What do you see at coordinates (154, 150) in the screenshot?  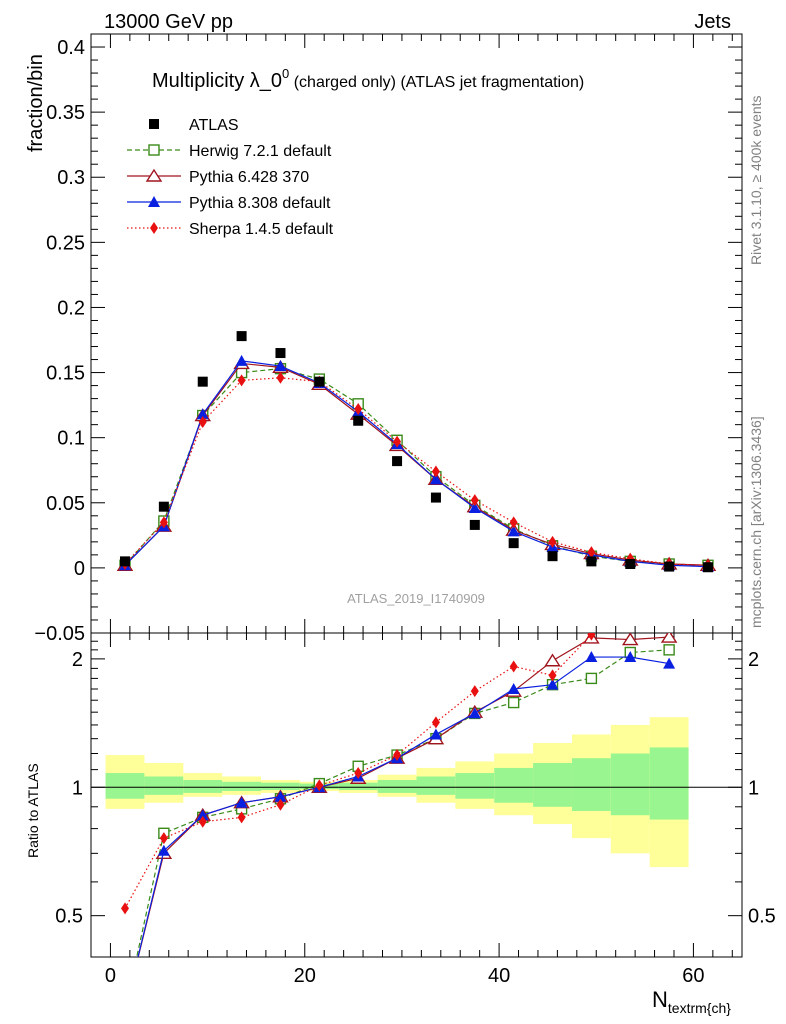 I see `legend-marker-herwig` at bounding box center [154, 150].